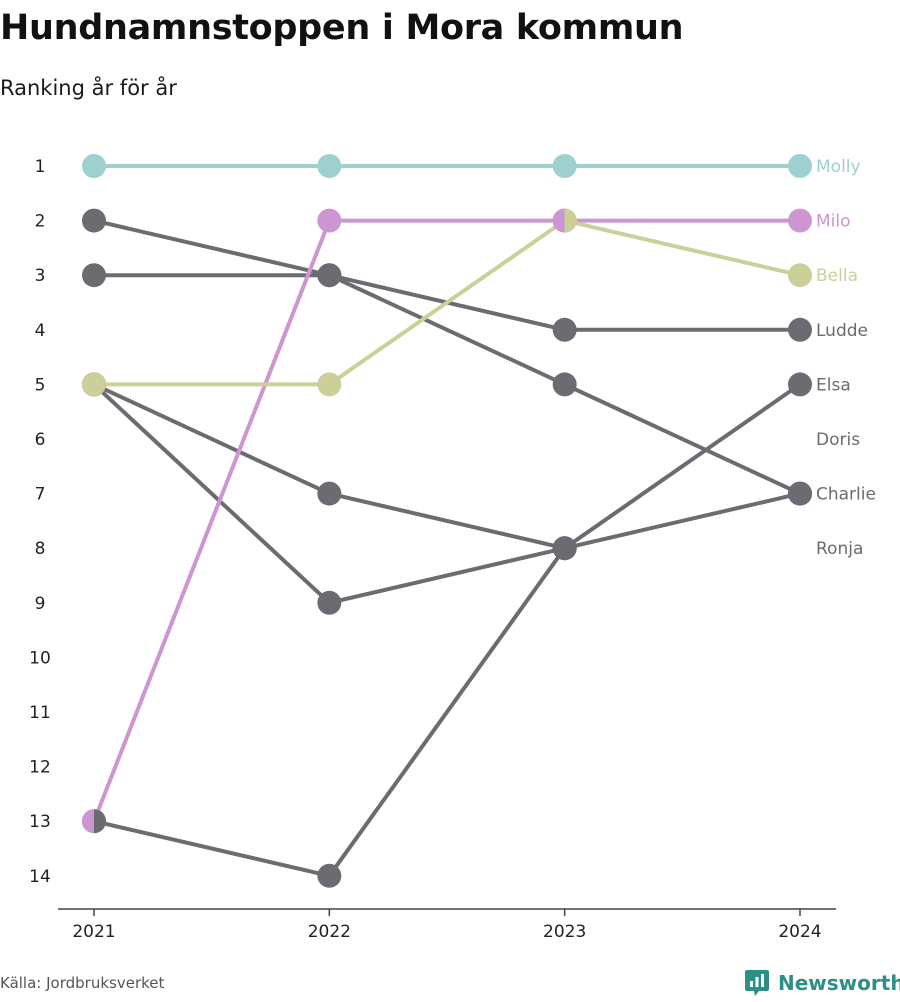 Image resolution: width=900 pixels, height=1002 pixels. What do you see at coordinates (88, 88) in the screenshot?
I see `chart-subtitle: Ranking år för år` at bounding box center [88, 88].